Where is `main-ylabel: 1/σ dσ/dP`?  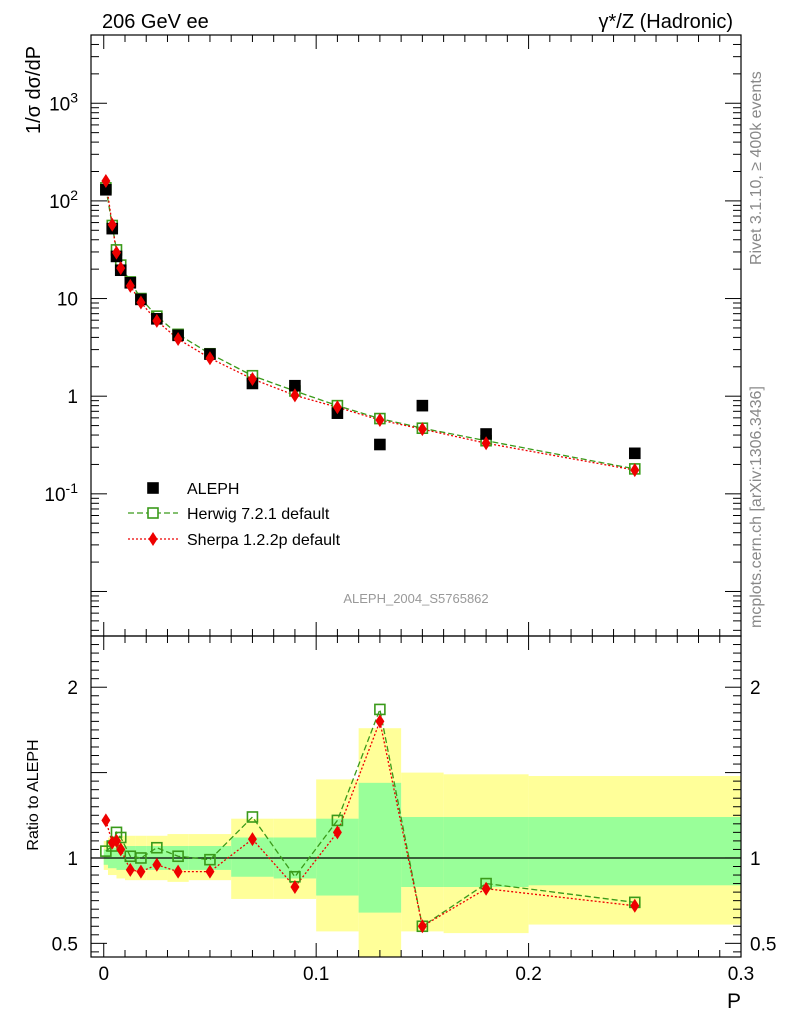
main-ylabel: 1/σ dσ/dP is located at coordinates (34, 90).